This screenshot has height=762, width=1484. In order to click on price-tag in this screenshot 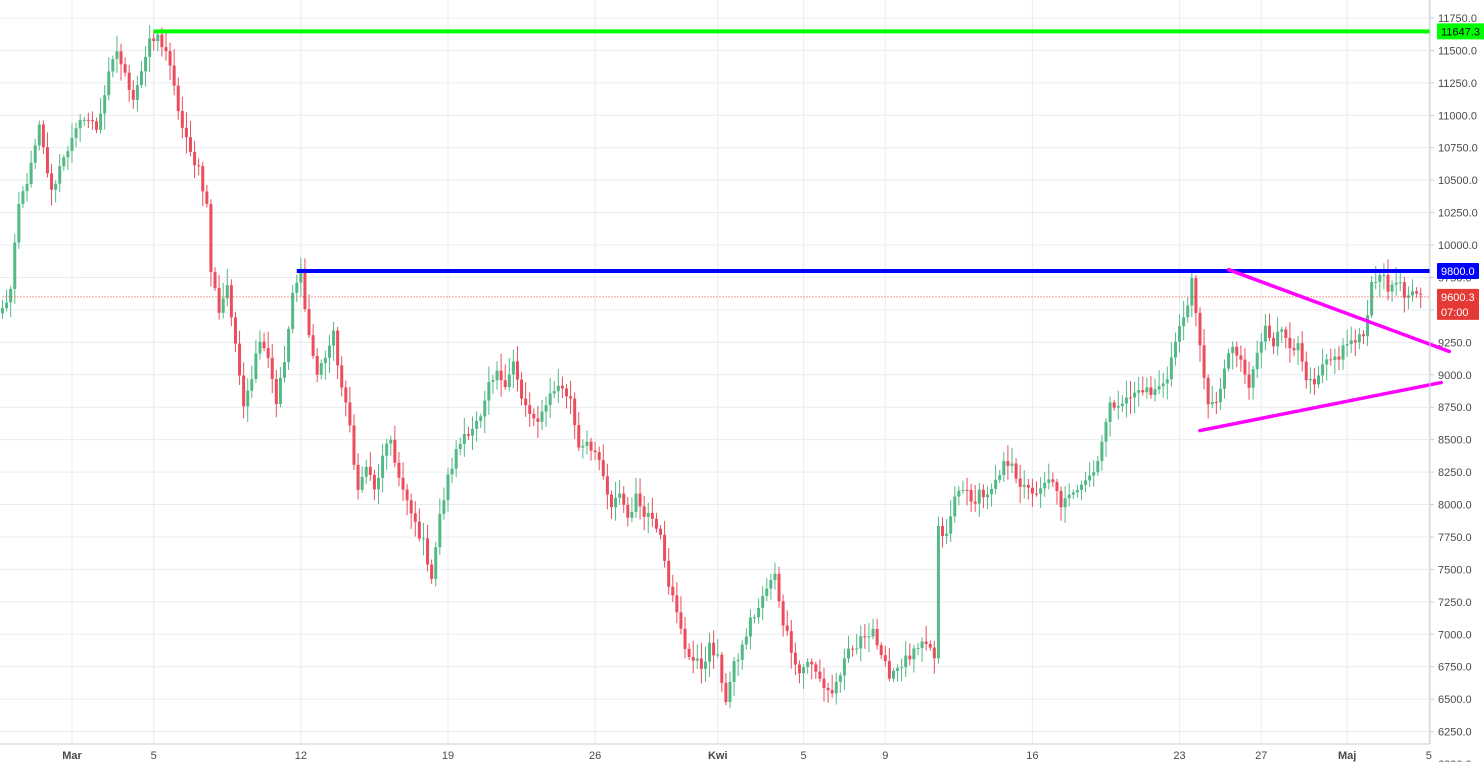, I will do `click(1460, 31)`.